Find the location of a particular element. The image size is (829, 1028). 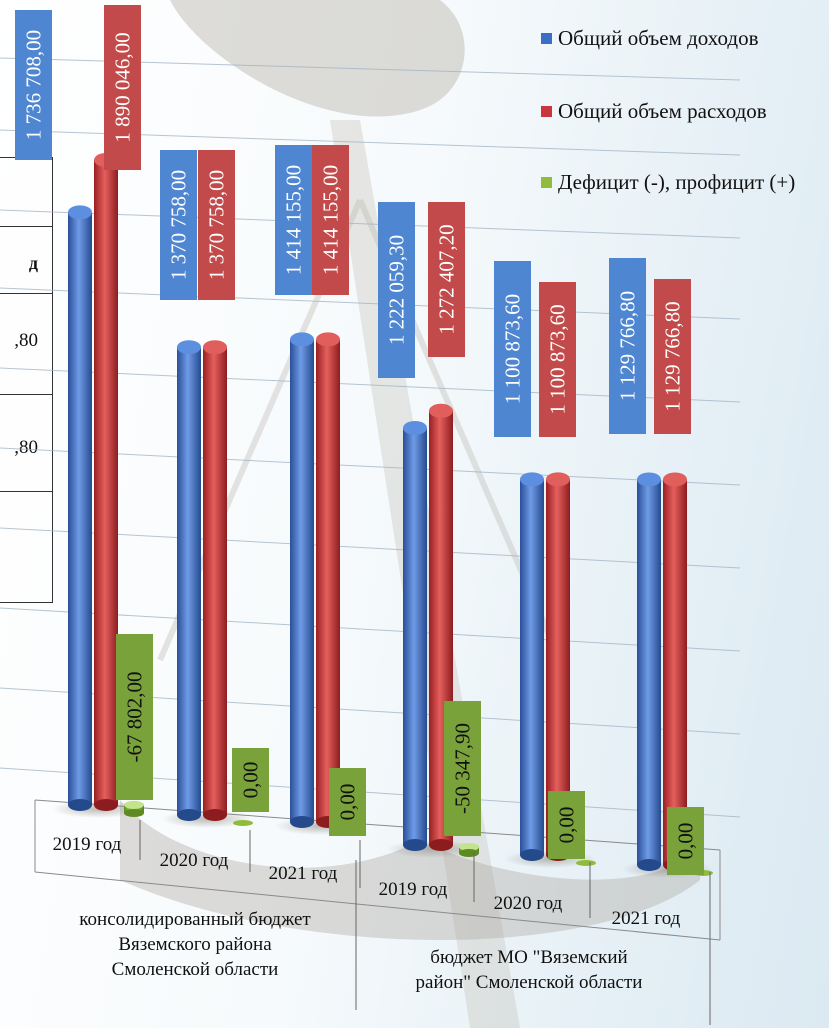

legend-label-income: Общий объем доходов is located at coordinates (658, 38).